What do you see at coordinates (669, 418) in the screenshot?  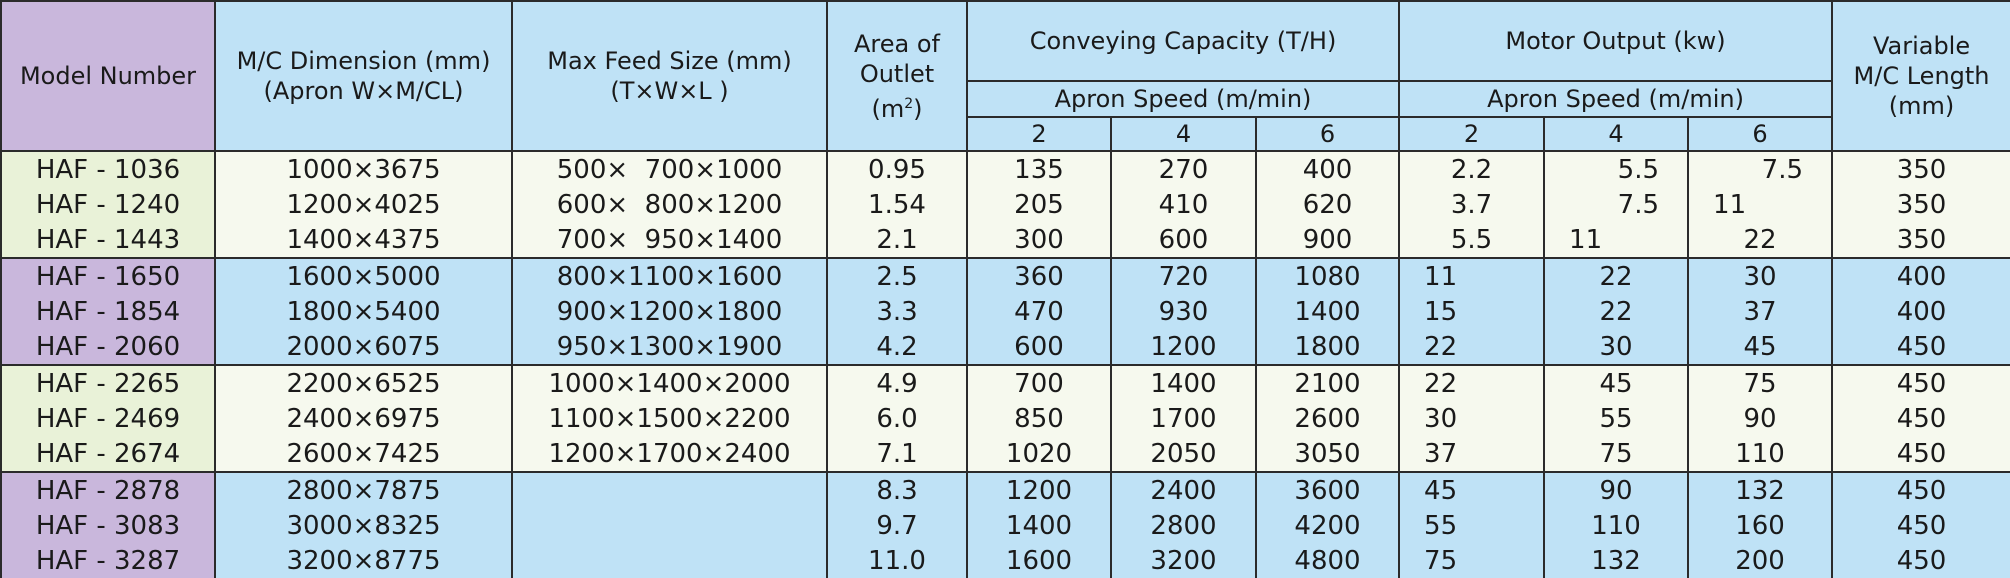 I see `feed-size-cell: 1100×1500×2200` at bounding box center [669, 418].